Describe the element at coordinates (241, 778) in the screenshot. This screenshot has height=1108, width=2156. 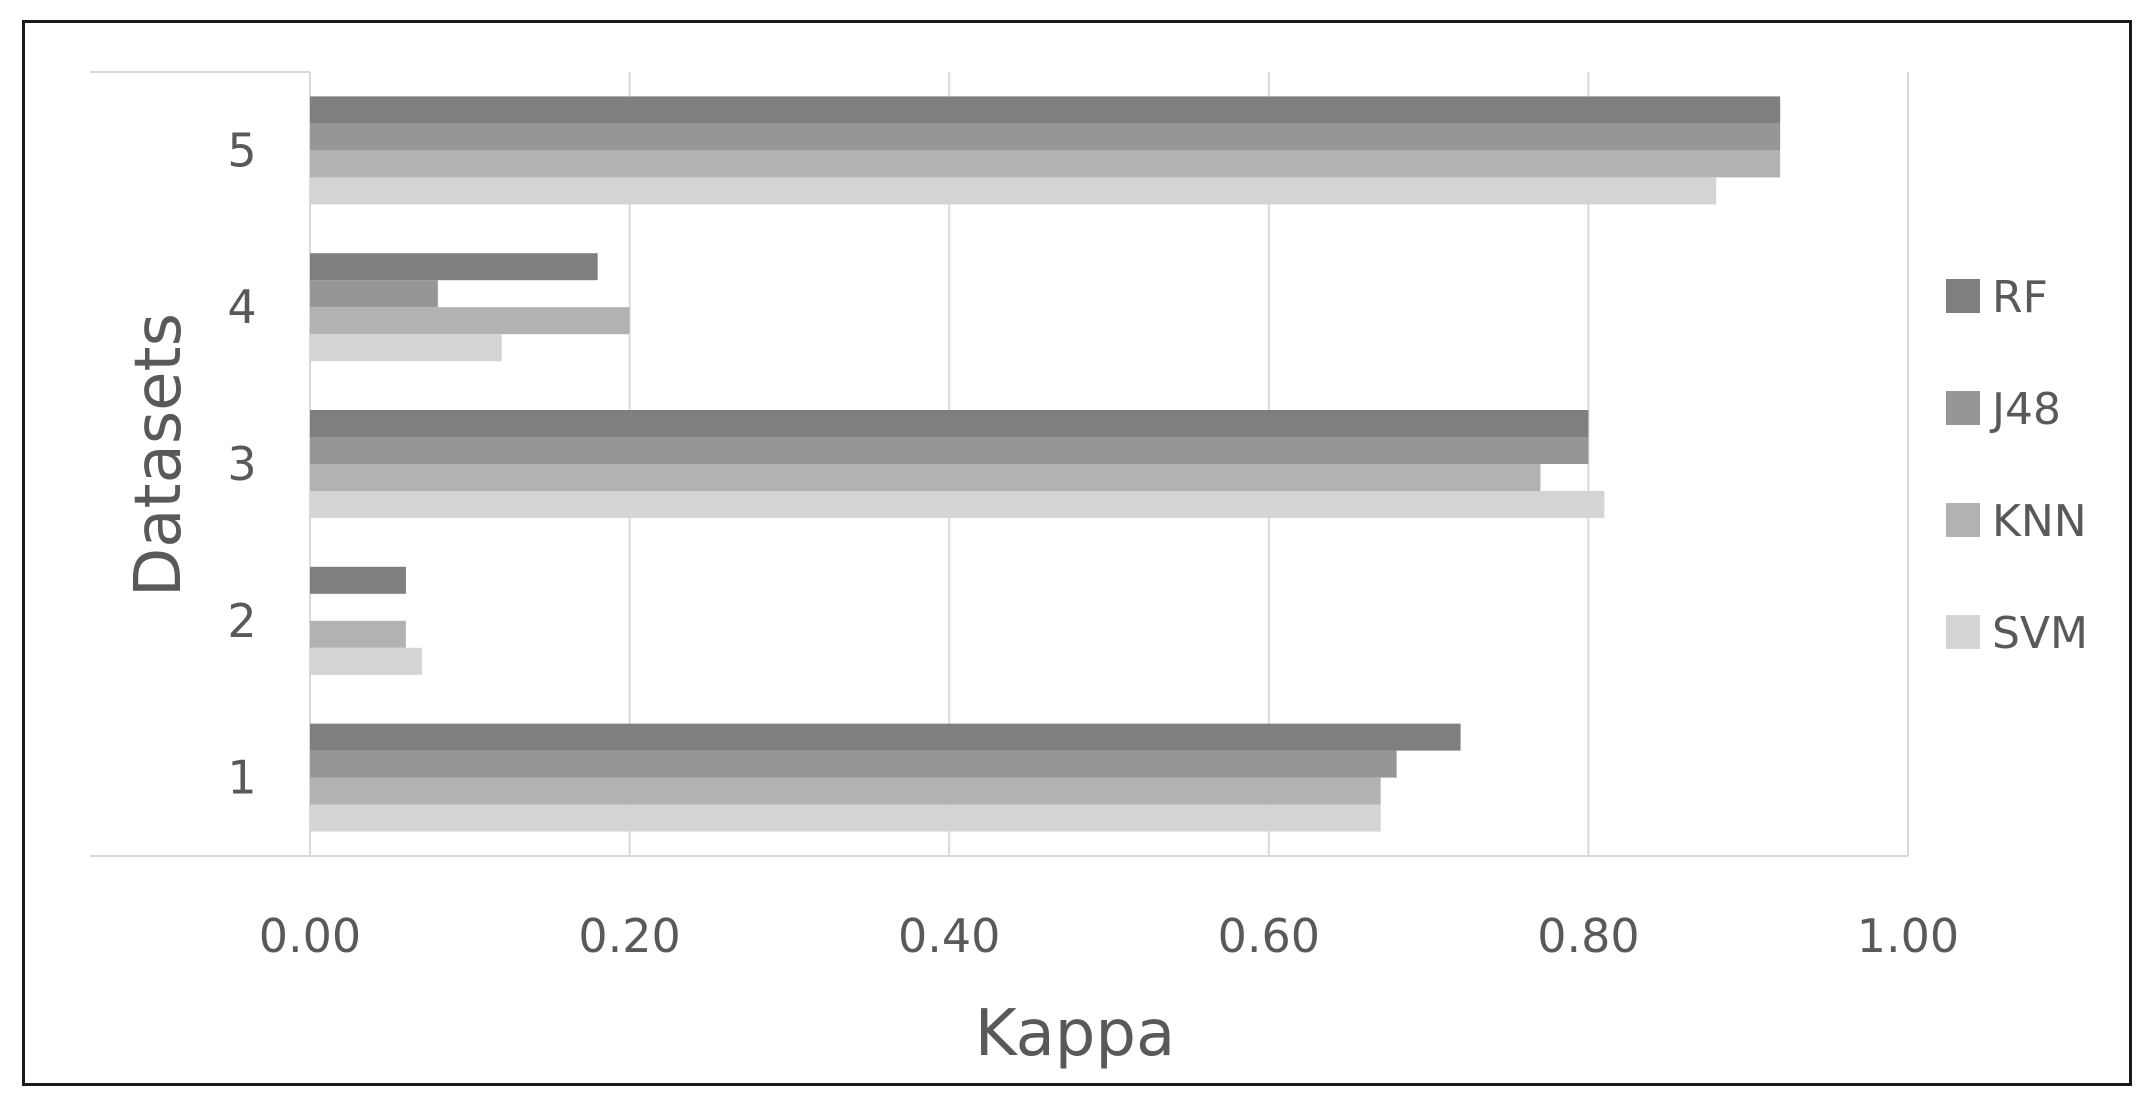
I see `y-tick-label: 1` at that location.